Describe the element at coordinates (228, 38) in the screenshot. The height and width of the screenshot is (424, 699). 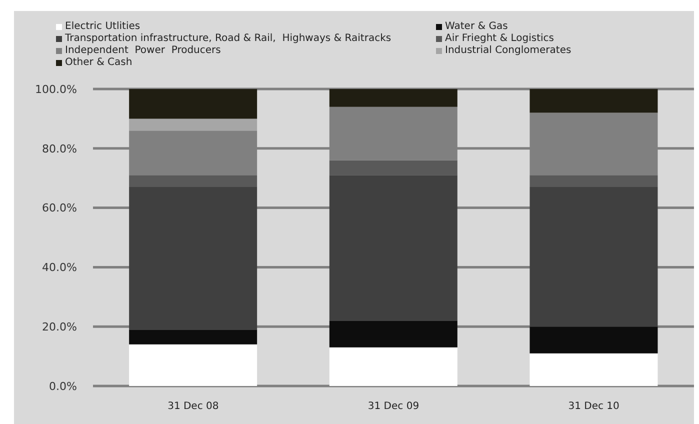
I see `legend-label: Transportation infrastructure, Road & Rail, Highways & Raitracks` at that location.